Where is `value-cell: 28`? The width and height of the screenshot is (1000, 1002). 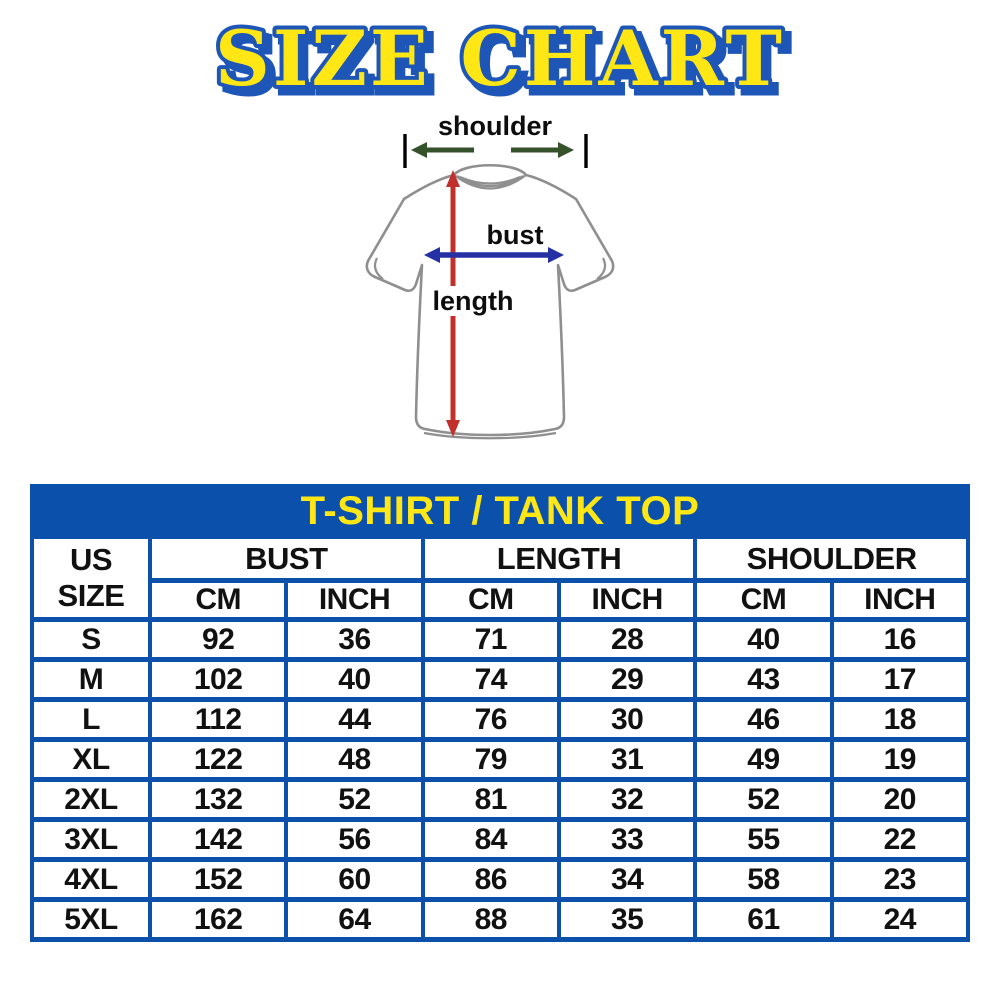
value-cell: 28 is located at coordinates (627, 639).